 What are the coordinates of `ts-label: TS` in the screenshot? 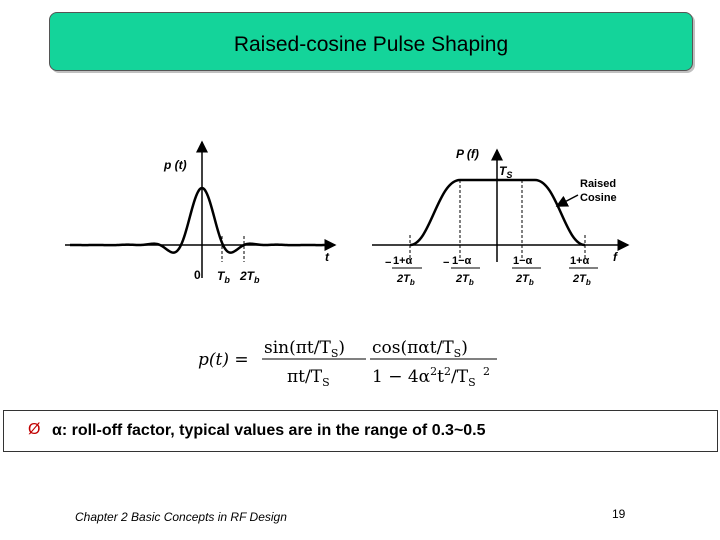 It's located at (505, 172).